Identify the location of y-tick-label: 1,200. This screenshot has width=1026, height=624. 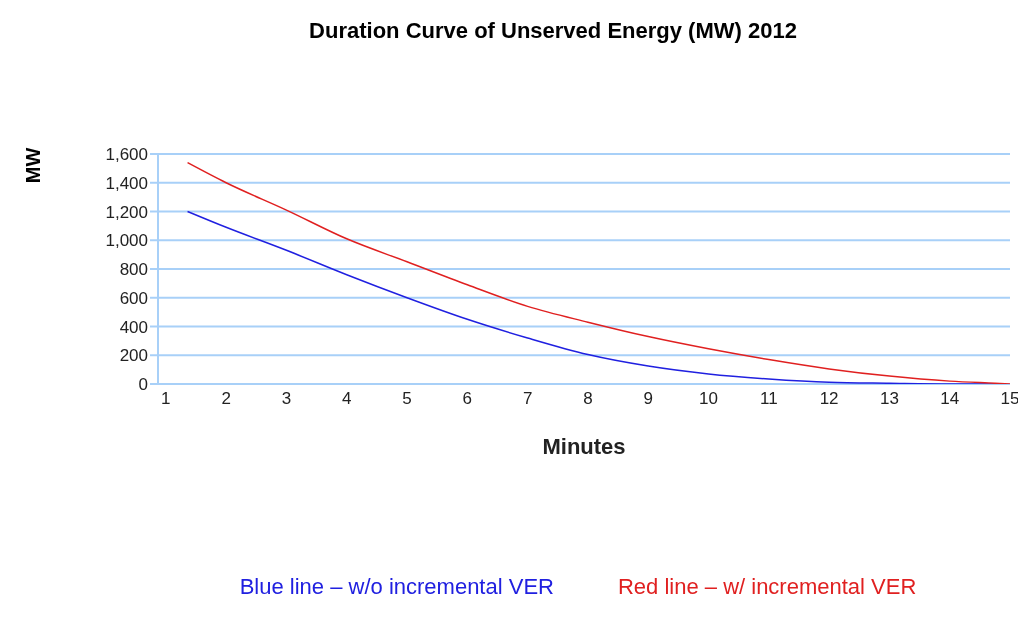
(126, 212).